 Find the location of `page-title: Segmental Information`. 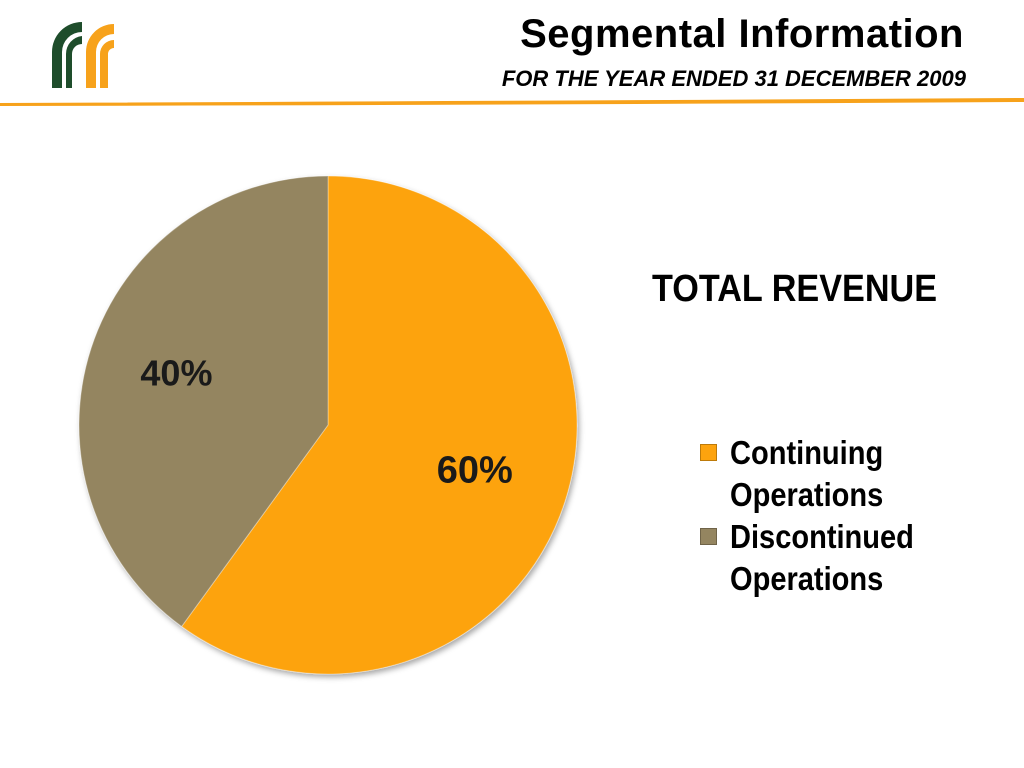

page-title: Segmental Information is located at coordinates (742, 34).